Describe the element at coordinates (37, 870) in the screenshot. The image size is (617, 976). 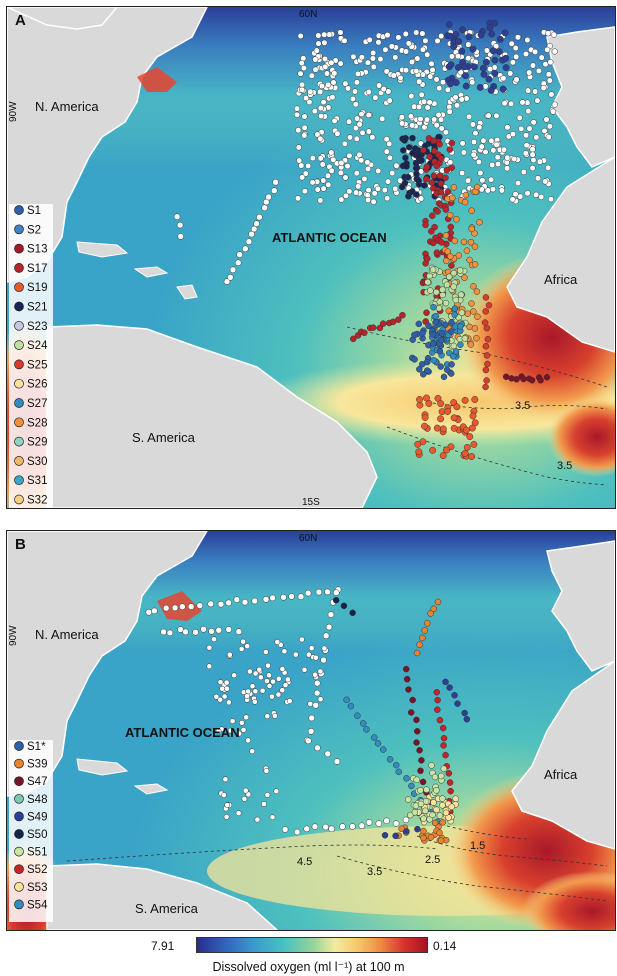
I see `legend-label: S52` at that location.